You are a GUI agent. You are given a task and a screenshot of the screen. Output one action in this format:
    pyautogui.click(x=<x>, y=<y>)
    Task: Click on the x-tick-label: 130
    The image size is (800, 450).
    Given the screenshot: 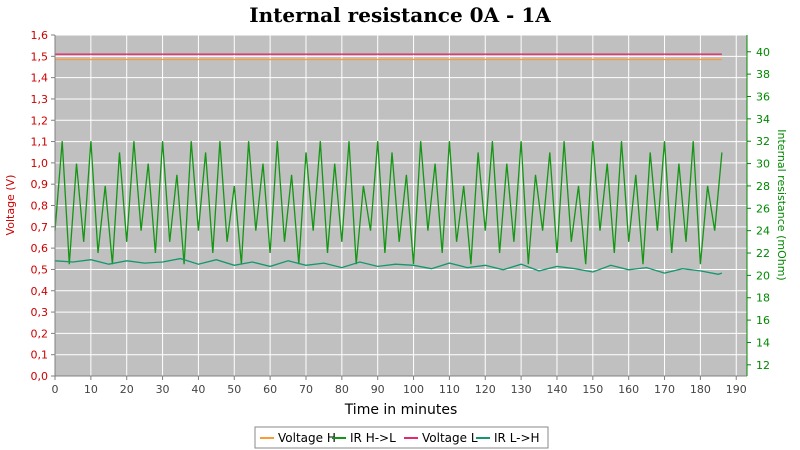 What is the action you would take?
    pyautogui.click(x=521, y=389)
    